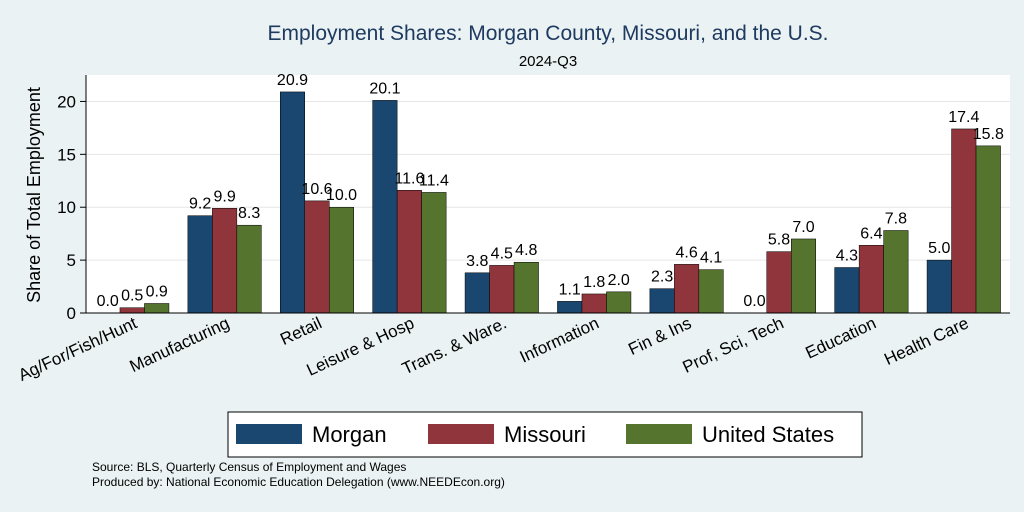 This screenshot has height=512, width=1024. Describe the element at coordinates (502, 253) in the screenshot. I see `data-label: 4.5` at that location.